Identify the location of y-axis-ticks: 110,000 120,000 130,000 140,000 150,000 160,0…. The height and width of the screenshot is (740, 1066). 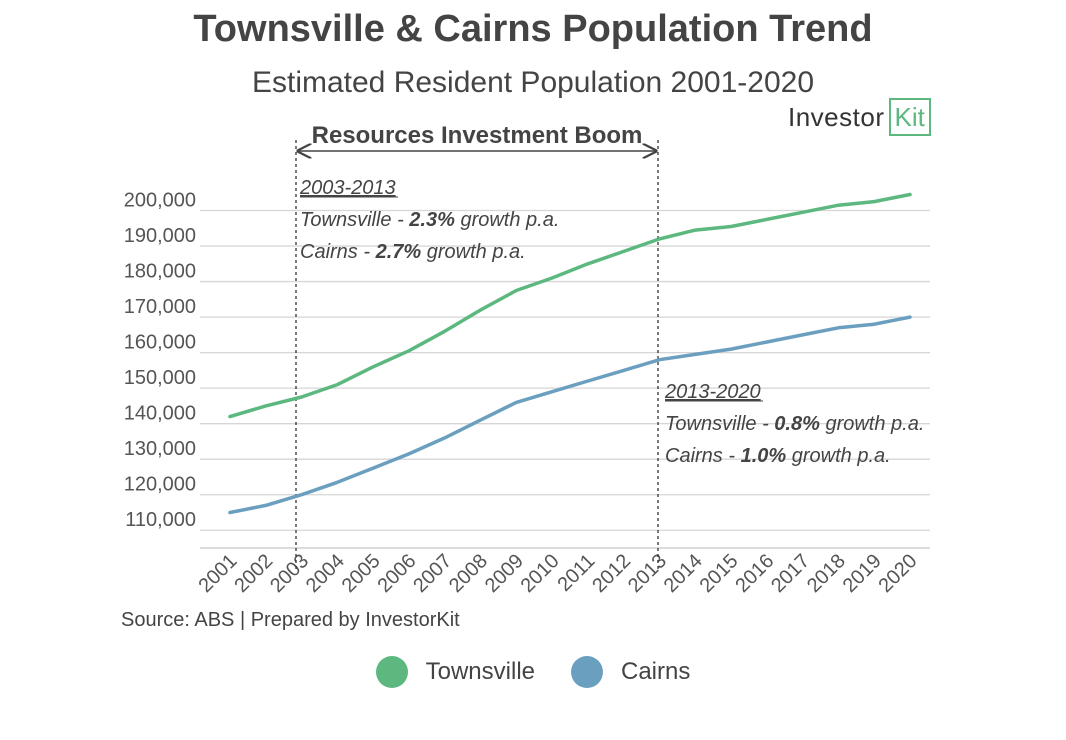
(160, 361).